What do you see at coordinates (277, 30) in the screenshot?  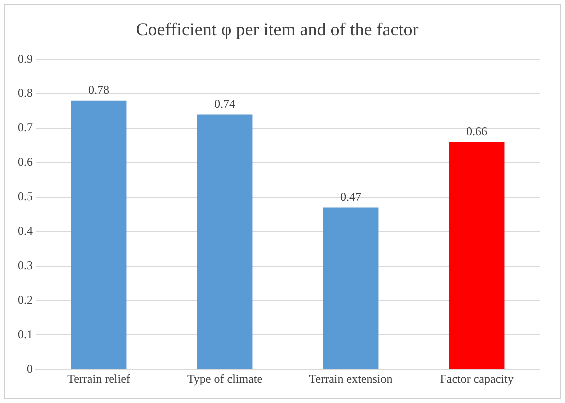 I see `chart-title: Coefficient φ per item and of the factor` at bounding box center [277, 30].